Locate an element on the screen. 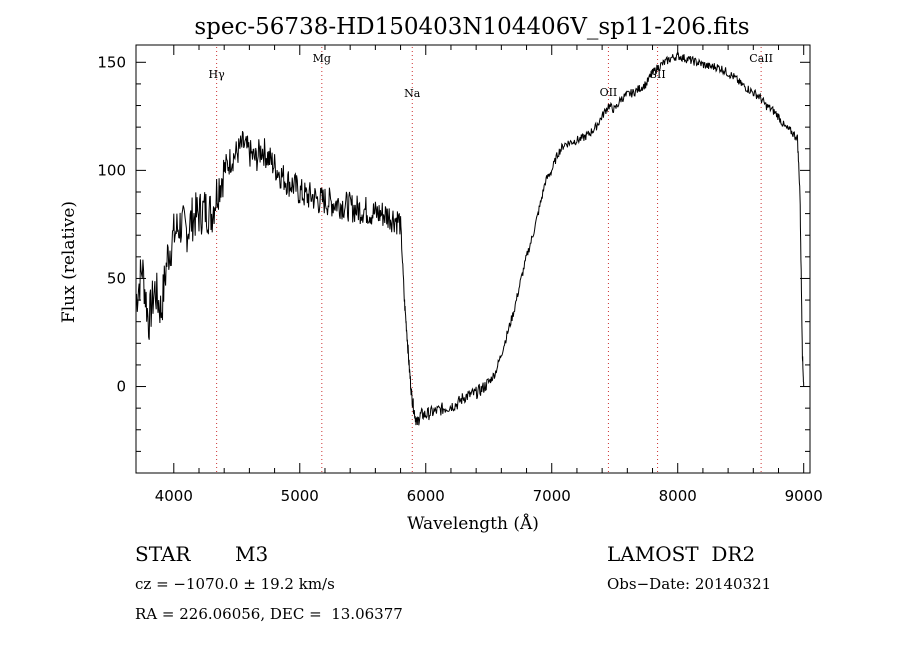 This screenshot has height=650, width=900. obs-date-text: Obs−Date: 20140321 is located at coordinates (689, 584).